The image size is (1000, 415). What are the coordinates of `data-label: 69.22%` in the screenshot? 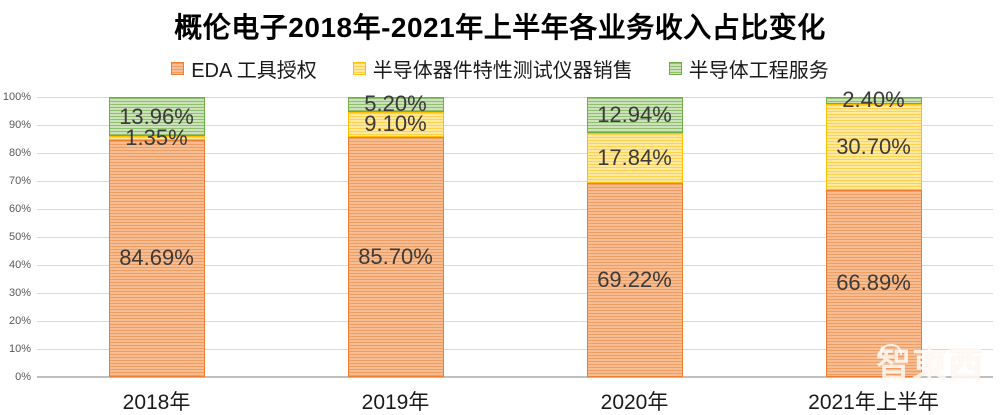 It's located at (634, 280).